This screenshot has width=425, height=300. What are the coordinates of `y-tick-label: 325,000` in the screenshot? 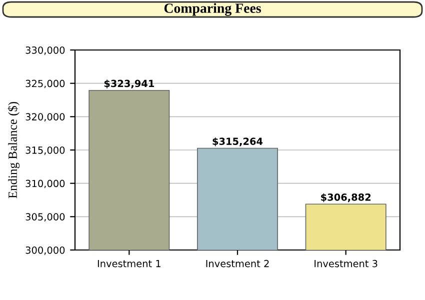 It's located at (45, 84).